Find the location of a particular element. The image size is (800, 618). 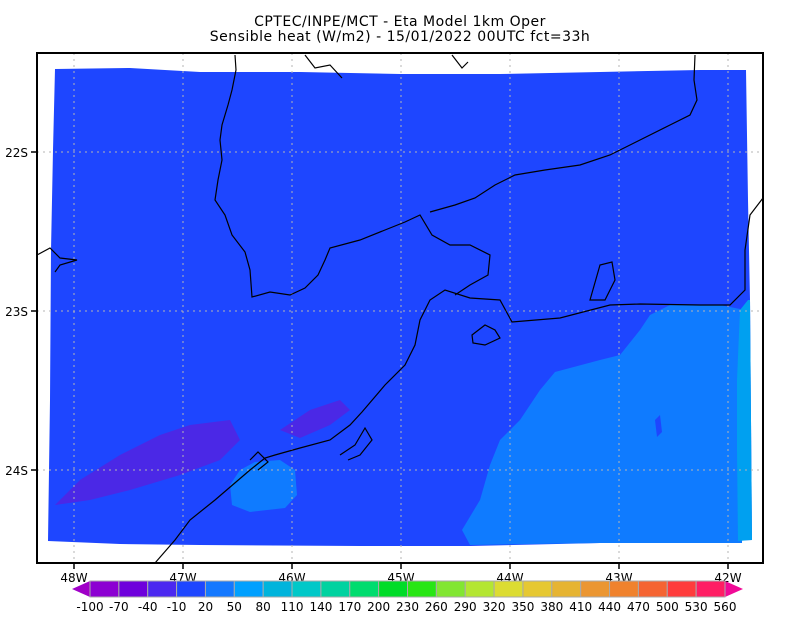

colorbar-label: -10 is located at coordinates (177, 607).